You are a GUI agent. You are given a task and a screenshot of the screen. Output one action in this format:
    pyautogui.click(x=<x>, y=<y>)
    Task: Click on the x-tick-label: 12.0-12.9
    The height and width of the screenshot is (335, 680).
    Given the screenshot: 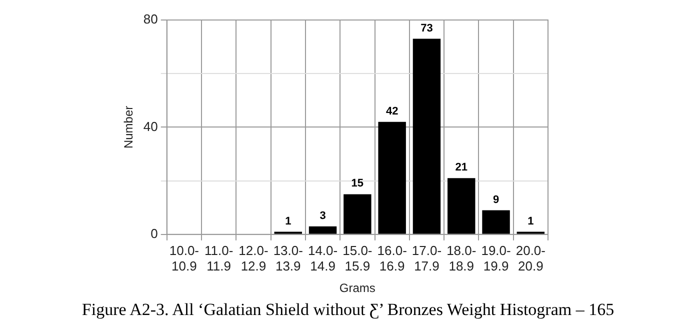 What is the action you would take?
    pyautogui.click(x=253, y=258)
    